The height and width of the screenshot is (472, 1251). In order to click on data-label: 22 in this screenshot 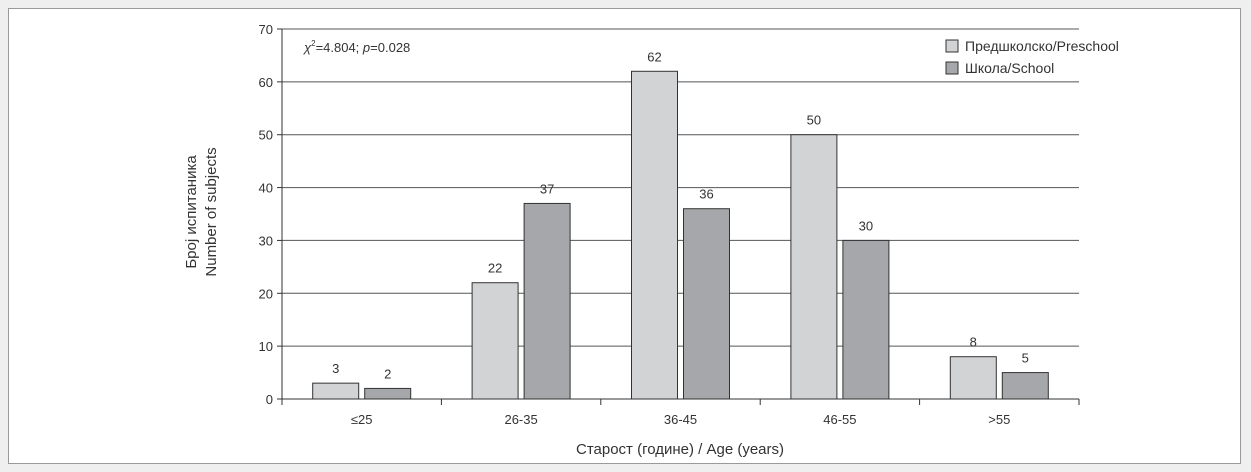, I will do `click(495, 268)`.